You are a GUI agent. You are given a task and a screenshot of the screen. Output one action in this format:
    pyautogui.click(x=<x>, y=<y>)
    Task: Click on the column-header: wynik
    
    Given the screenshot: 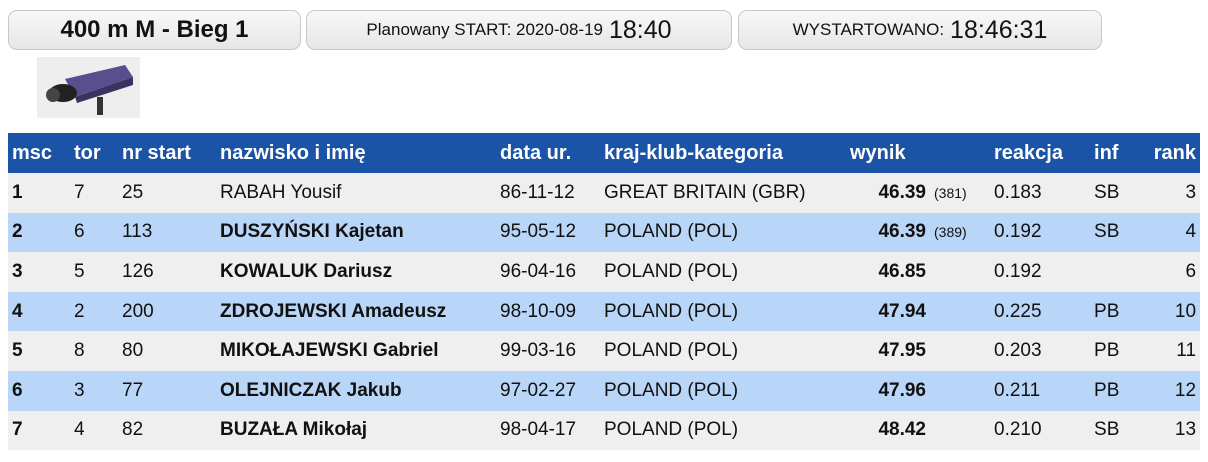 What is the action you would take?
    pyautogui.click(x=918, y=153)
    